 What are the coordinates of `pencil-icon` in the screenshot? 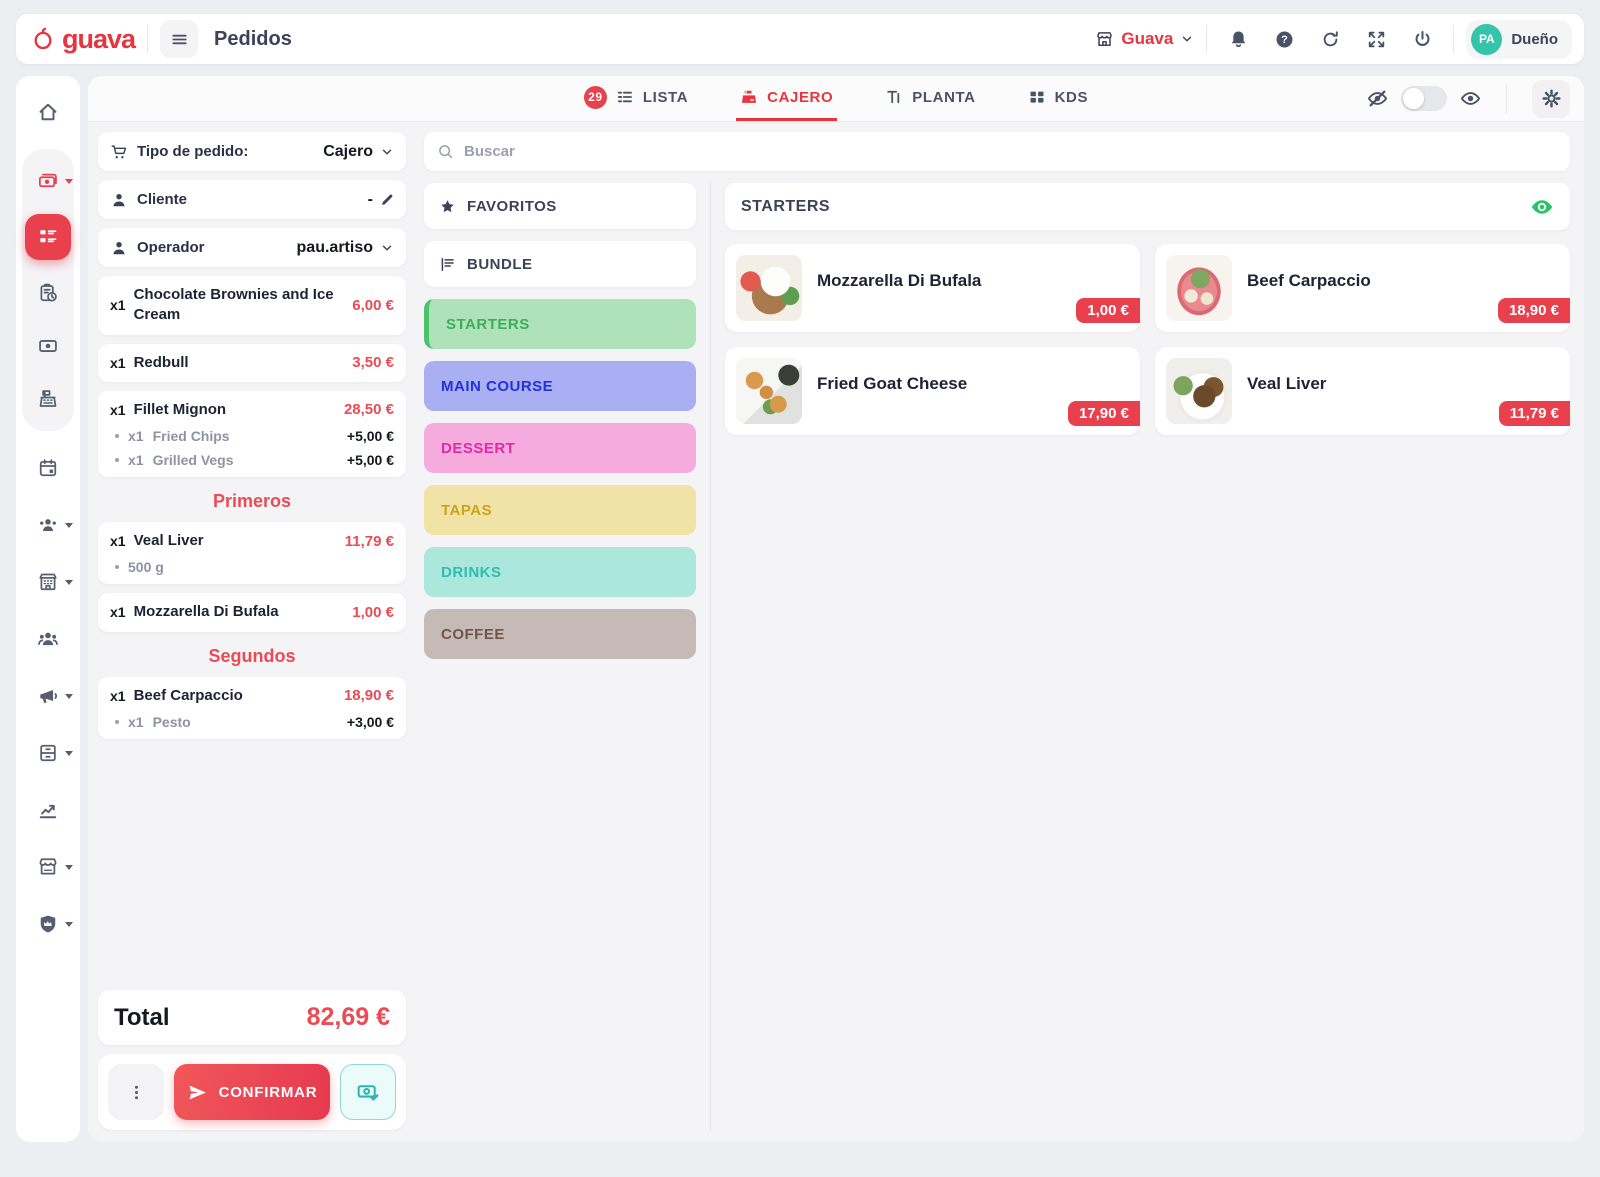 It's located at (387, 200).